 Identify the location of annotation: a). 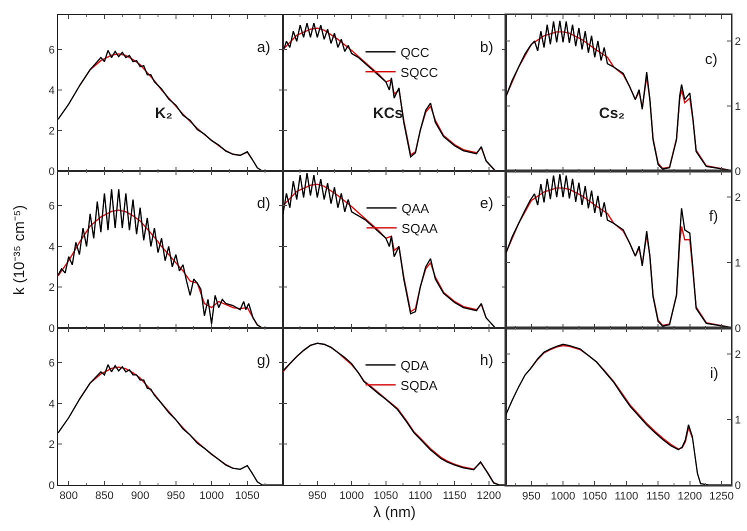
(263, 47).